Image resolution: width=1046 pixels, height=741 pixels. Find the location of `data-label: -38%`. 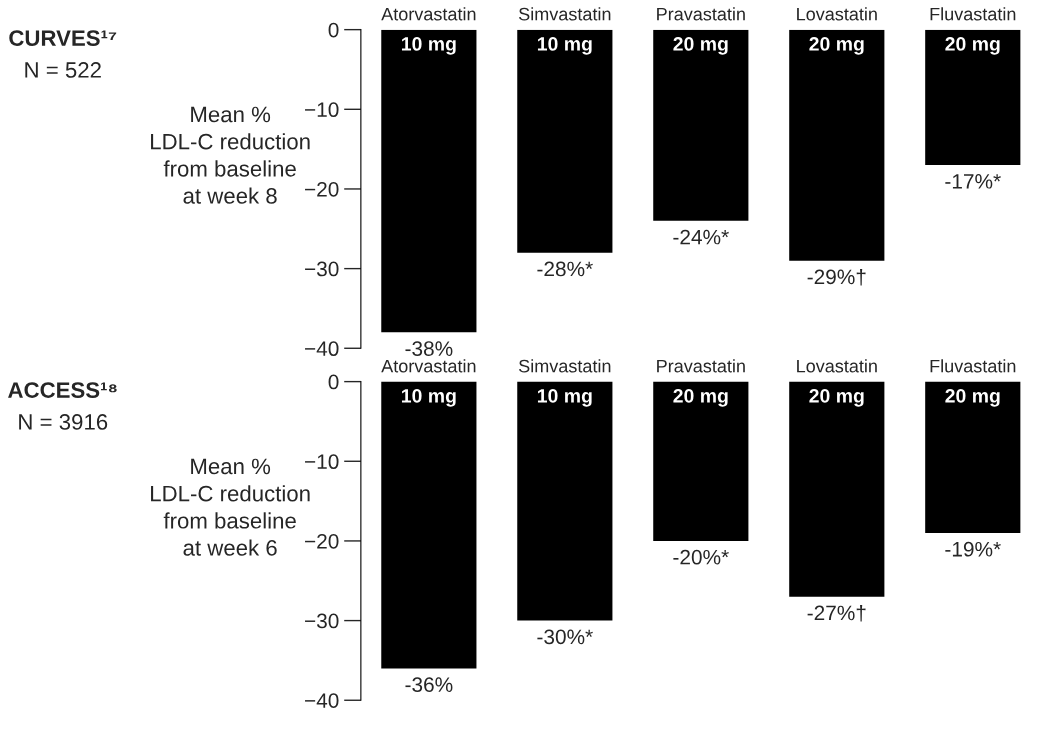

data-label: -38% is located at coordinates (429, 348).